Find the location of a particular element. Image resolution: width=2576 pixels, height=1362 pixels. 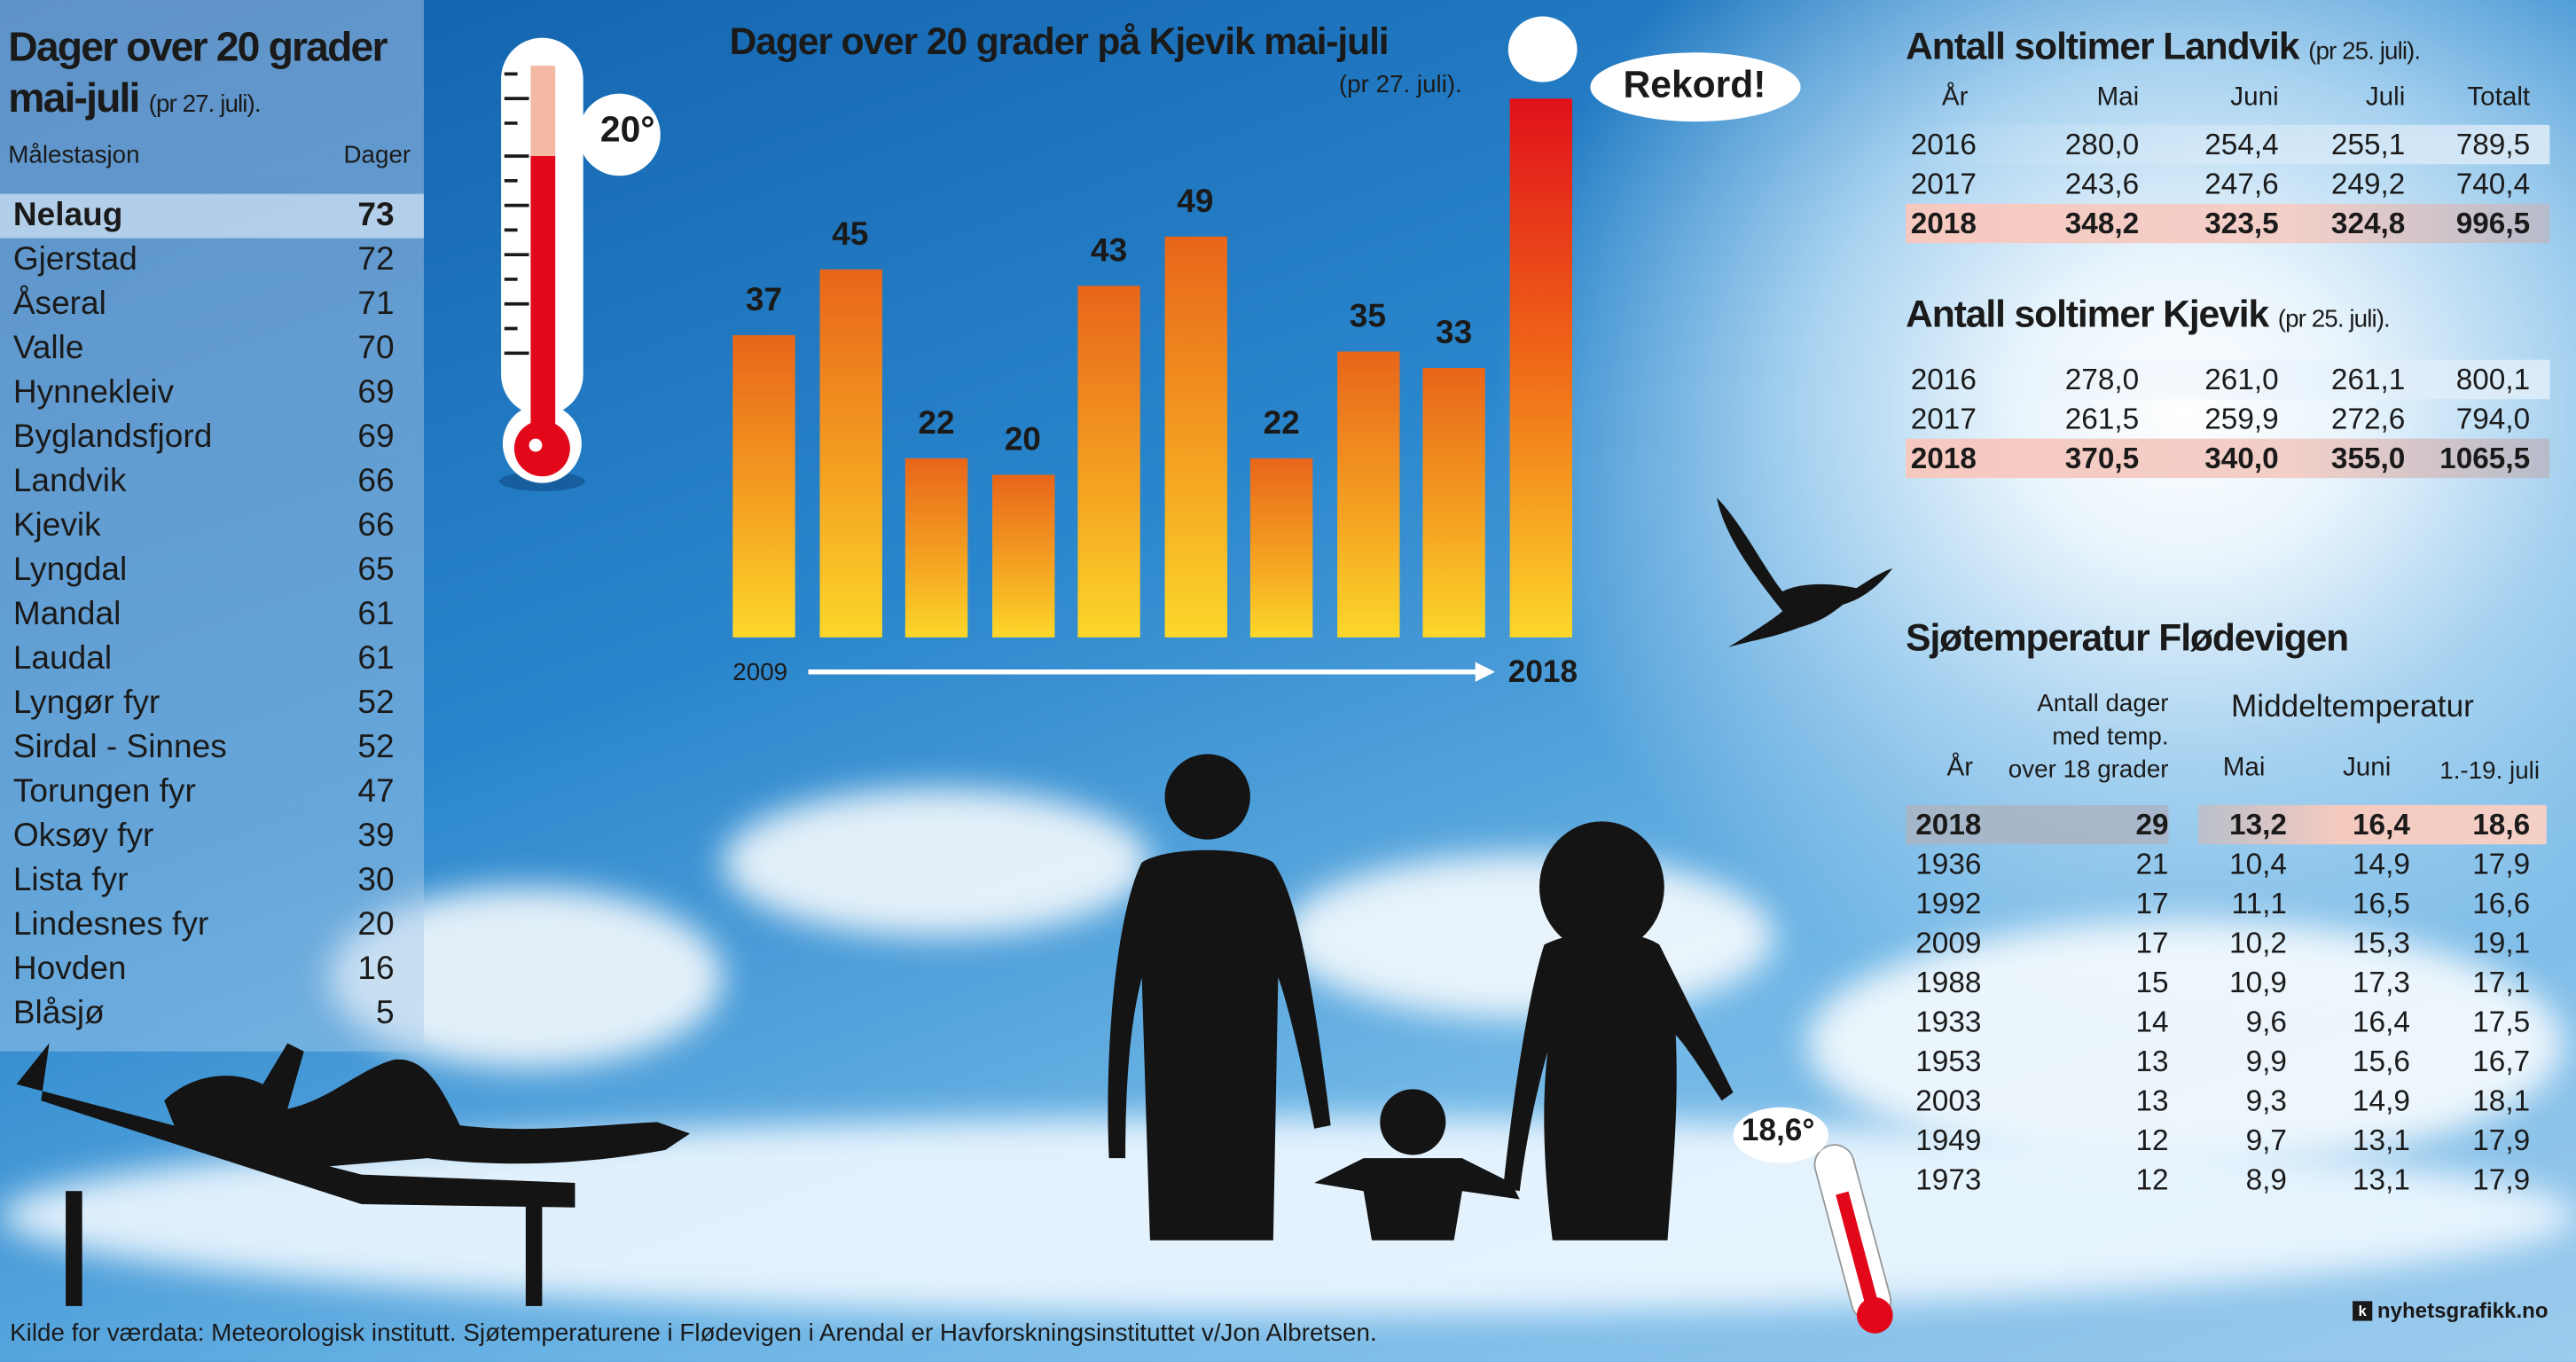

station-name: Oksøy fyr is located at coordinates (83, 837).